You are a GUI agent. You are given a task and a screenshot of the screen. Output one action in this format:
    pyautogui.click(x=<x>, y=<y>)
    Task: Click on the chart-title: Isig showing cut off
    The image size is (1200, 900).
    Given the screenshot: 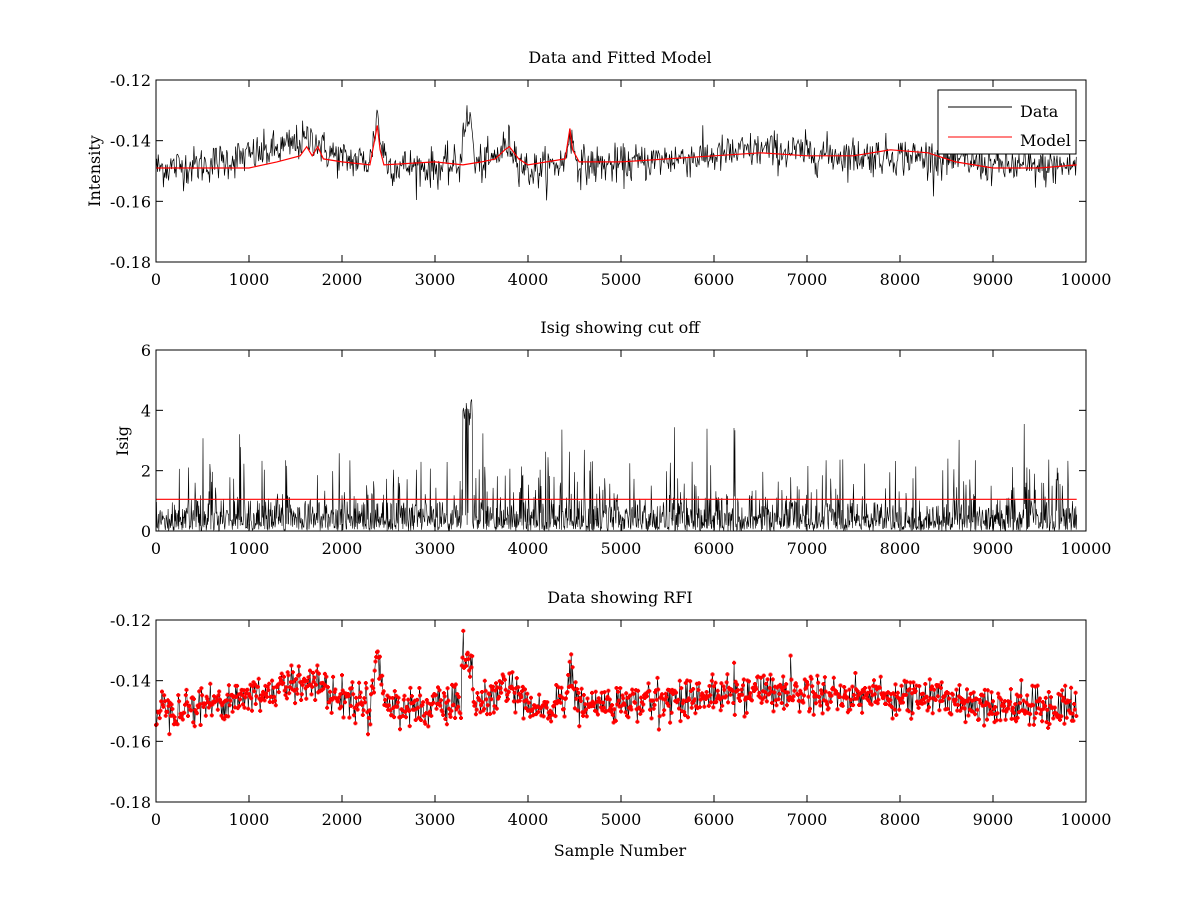 What is the action you would take?
    pyautogui.click(x=620, y=327)
    